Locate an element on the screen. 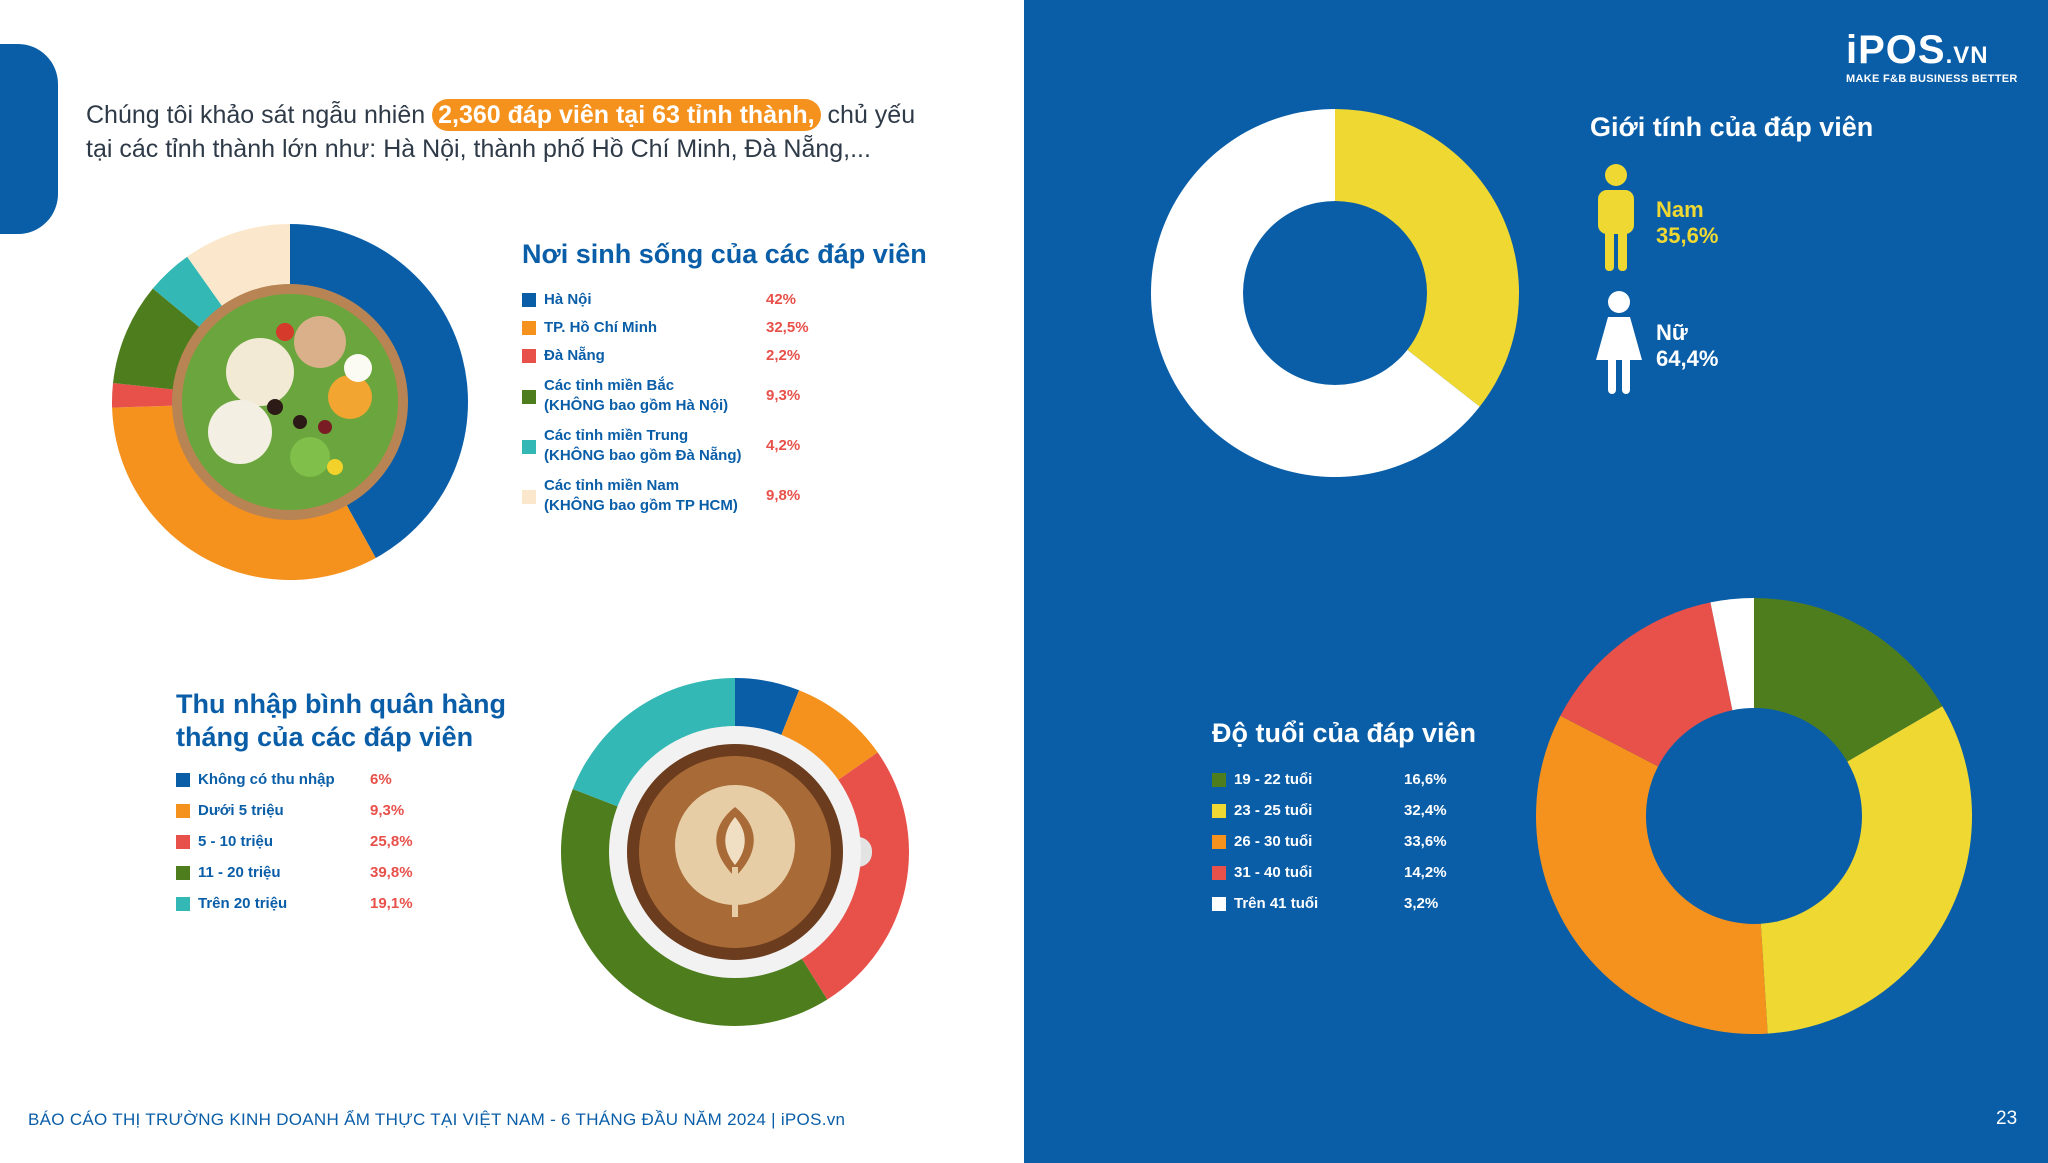 The image size is (2048, 1163). female-name: Nữ is located at coordinates (1672, 332).